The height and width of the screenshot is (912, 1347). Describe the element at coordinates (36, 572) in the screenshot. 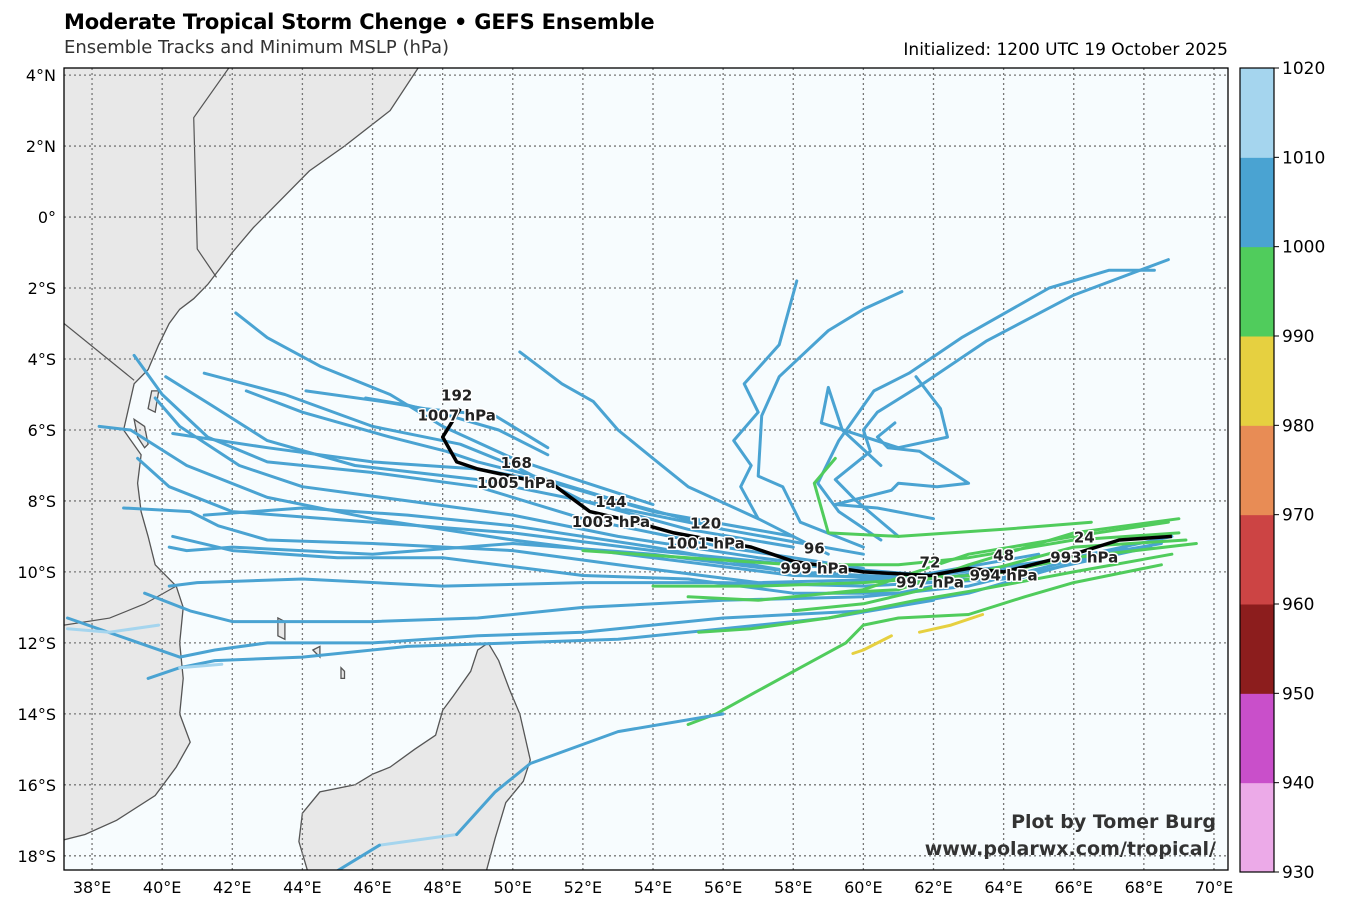

I see `lat-tick-label: 10°S` at that location.